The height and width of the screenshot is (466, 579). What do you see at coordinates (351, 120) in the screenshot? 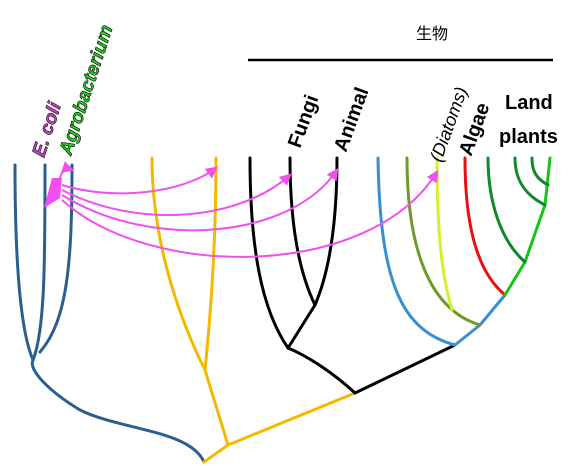
I see `label-animal: Animal` at bounding box center [351, 120].